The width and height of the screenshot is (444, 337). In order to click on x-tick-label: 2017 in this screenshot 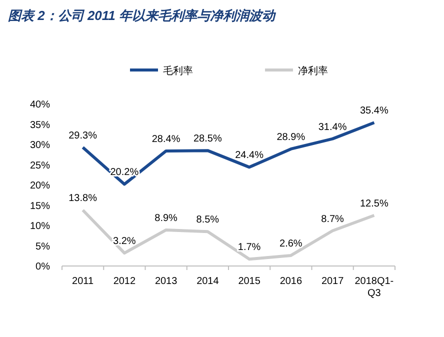, I will do `click(332, 281)`.